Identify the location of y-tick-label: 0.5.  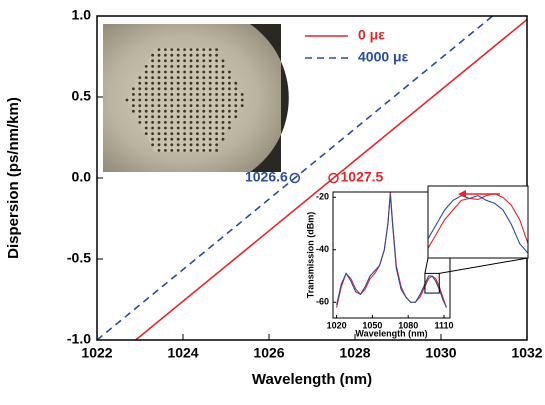
(82, 96).